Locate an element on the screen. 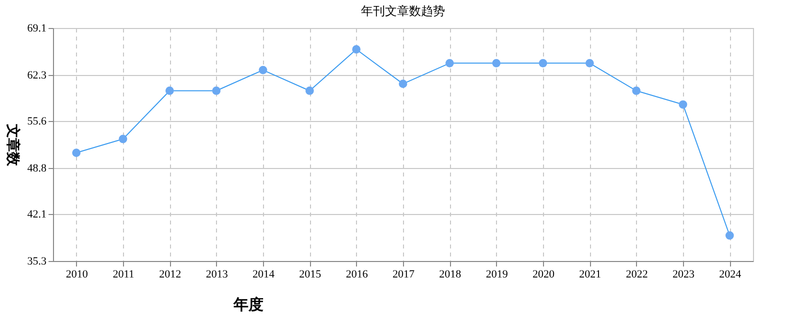 The image size is (790, 330). x-tick-label: 2013 is located at coordinates (217, 274).